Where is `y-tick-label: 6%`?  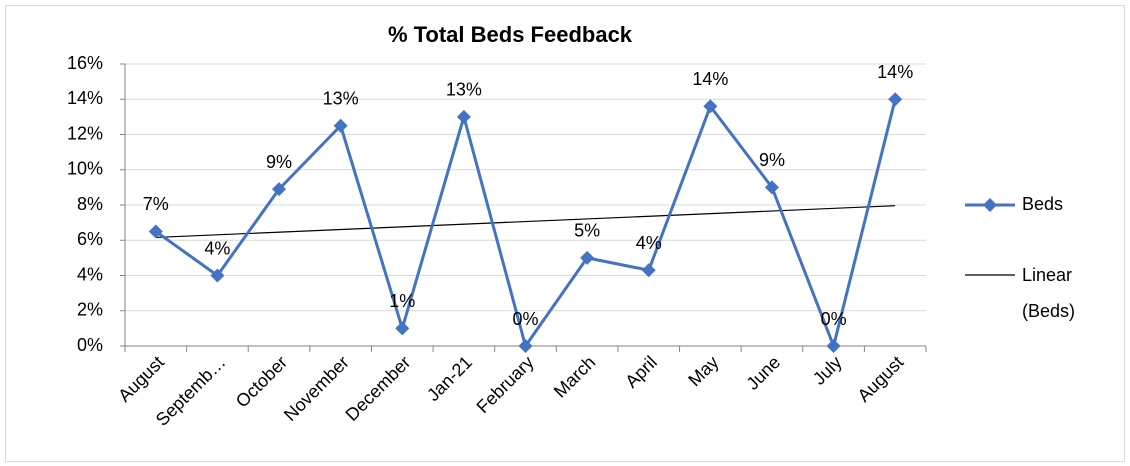
y-tick-label: 6% is located at coordinates (90, 239).